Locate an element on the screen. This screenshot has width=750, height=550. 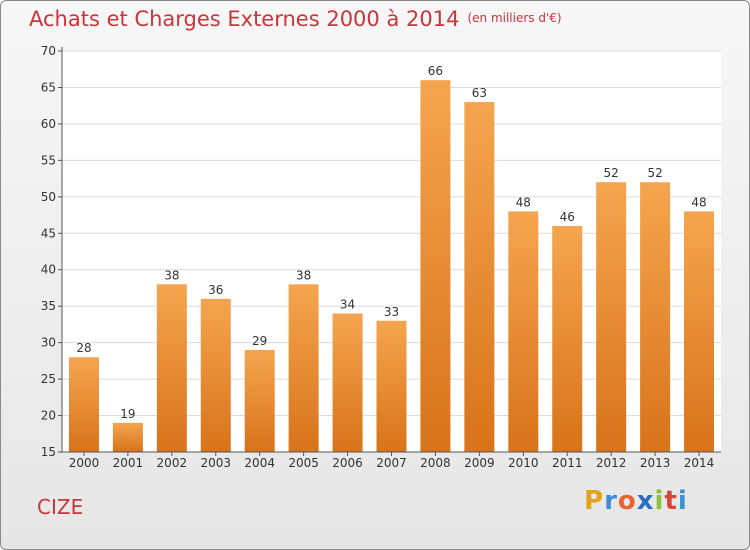
bar-value-label: 34 is located at coordinates (347, 304).